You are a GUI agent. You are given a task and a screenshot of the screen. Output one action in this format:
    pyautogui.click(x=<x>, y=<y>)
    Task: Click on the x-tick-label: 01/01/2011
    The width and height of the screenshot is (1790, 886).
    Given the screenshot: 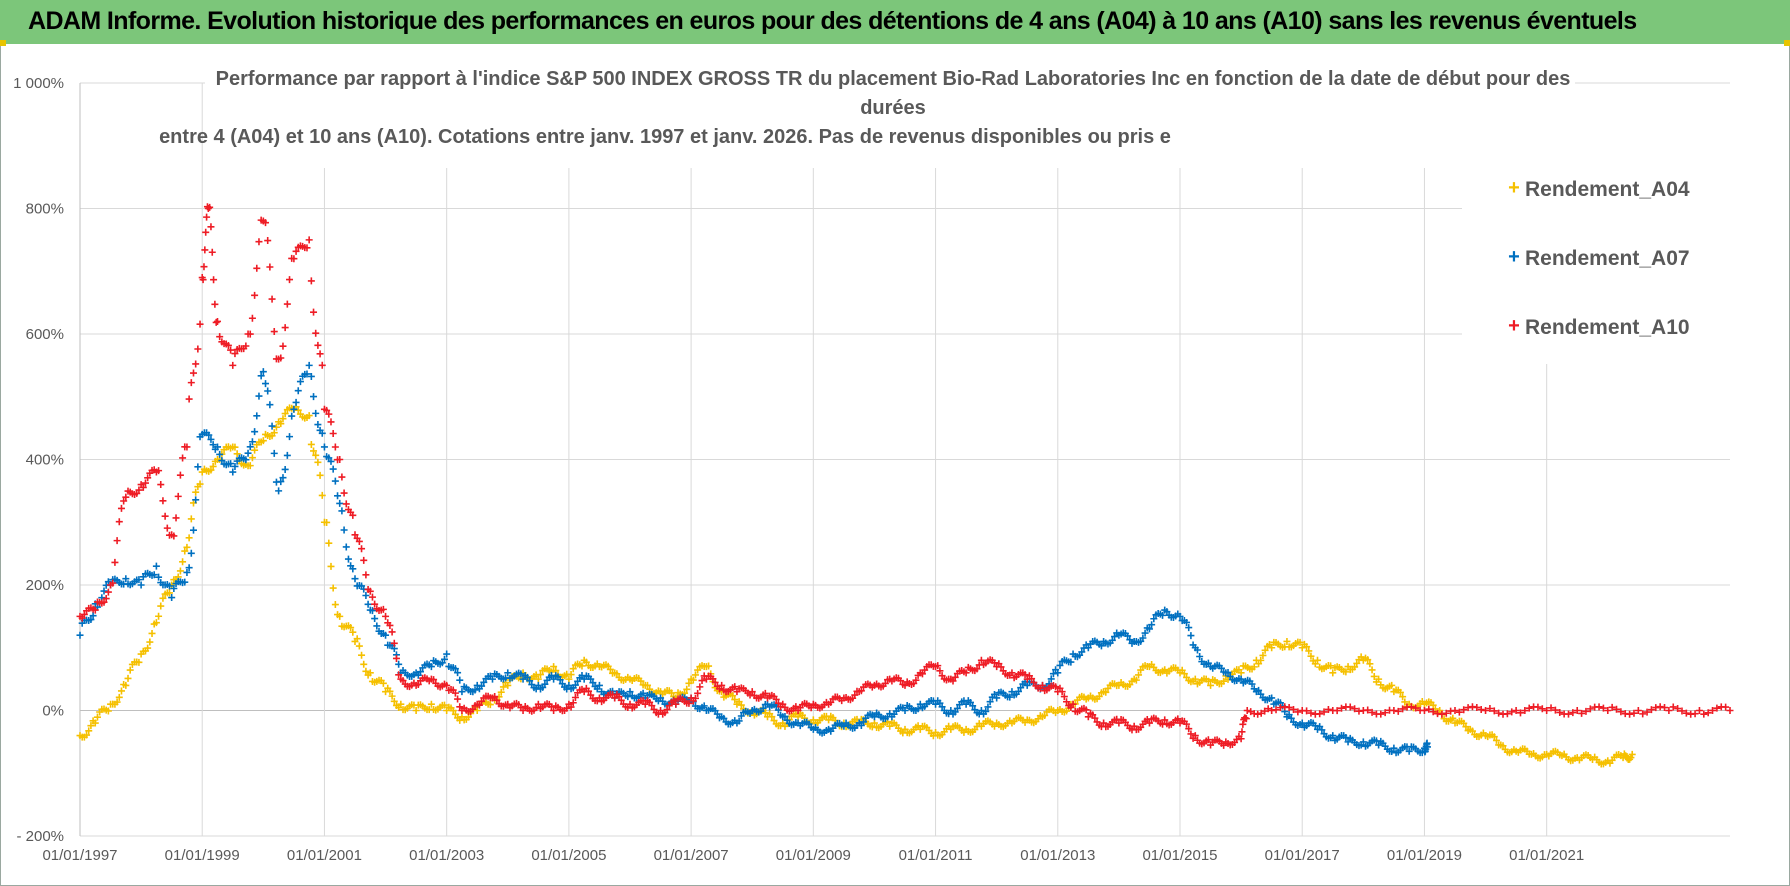 What is the action you would take?
    pyautogui.click(x=936, y=855)
    